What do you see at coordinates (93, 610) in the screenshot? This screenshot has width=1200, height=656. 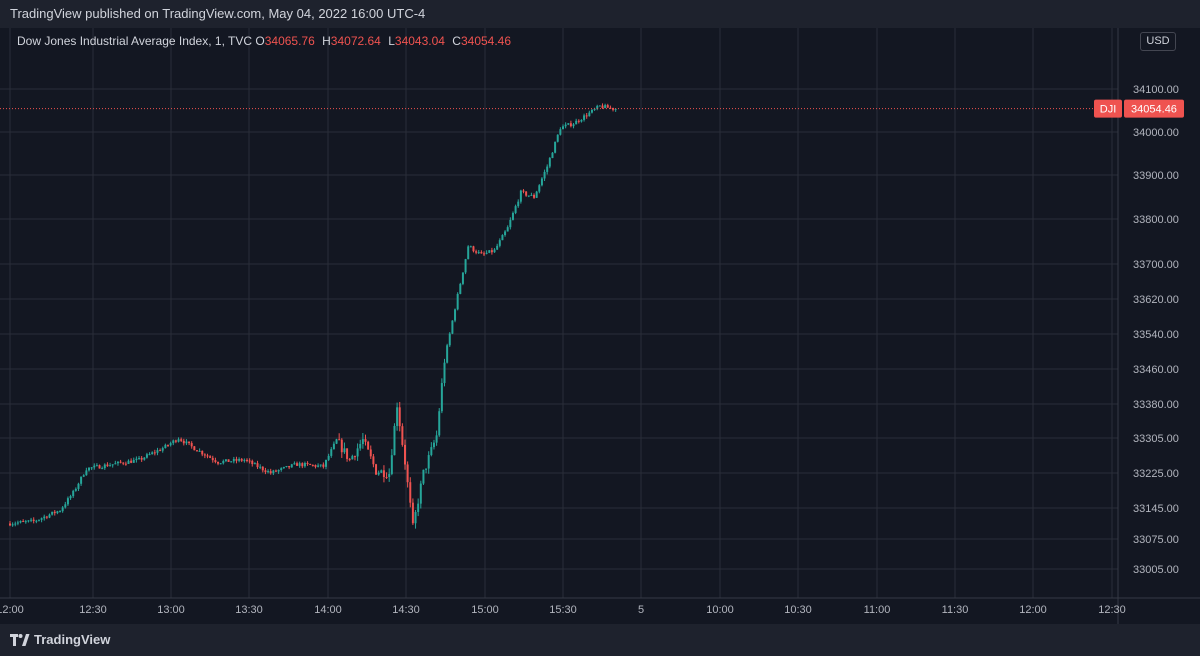 I see `time-tick-label: 12:30` at bounding box center [93, 610].